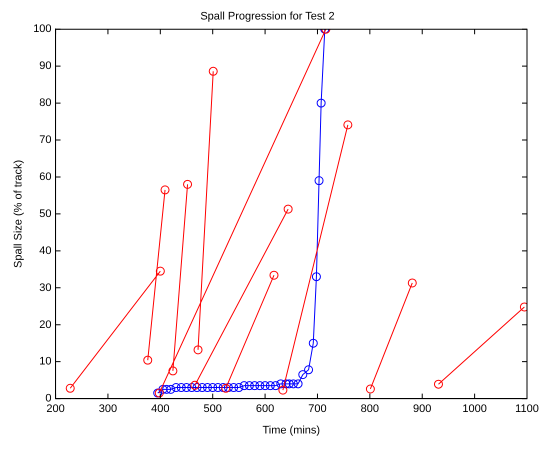 The width and height of the screenshot is (551, 449). What do you see at coordinates (45, 288) in the screenshot?
I see `y-tick-label: 30` at bounding box center [45, 288].